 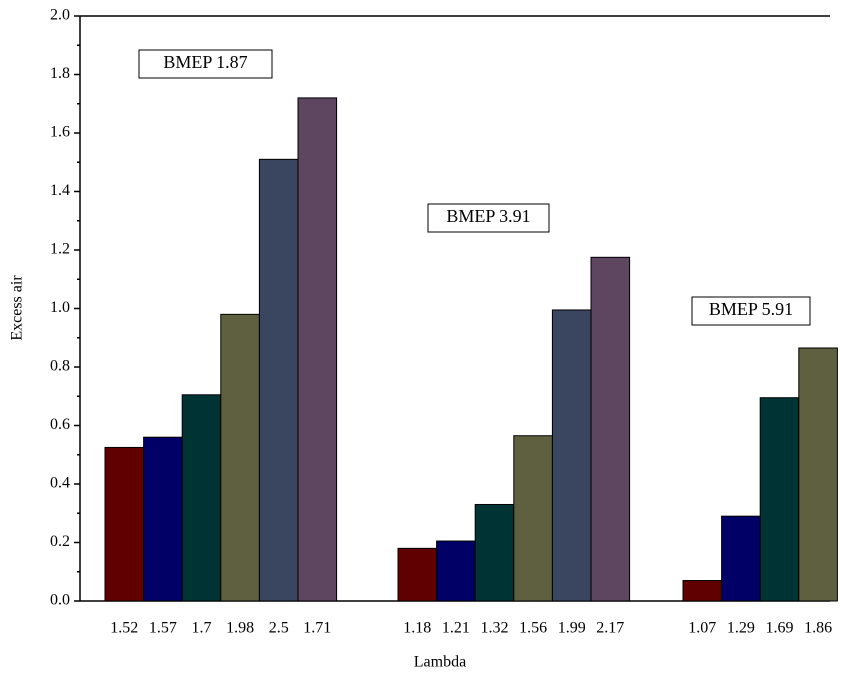 I want to click on x-tick-label: 2.5, so click(x=279, y=628).